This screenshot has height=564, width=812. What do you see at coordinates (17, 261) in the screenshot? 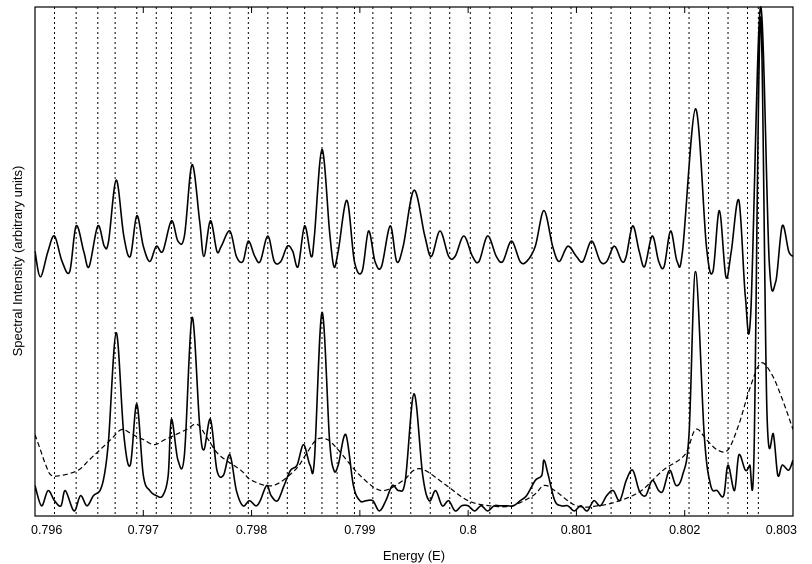
I see `y-axis-label: Spectral Intensity (arbitrary units)` at bounding box center [17, 261].